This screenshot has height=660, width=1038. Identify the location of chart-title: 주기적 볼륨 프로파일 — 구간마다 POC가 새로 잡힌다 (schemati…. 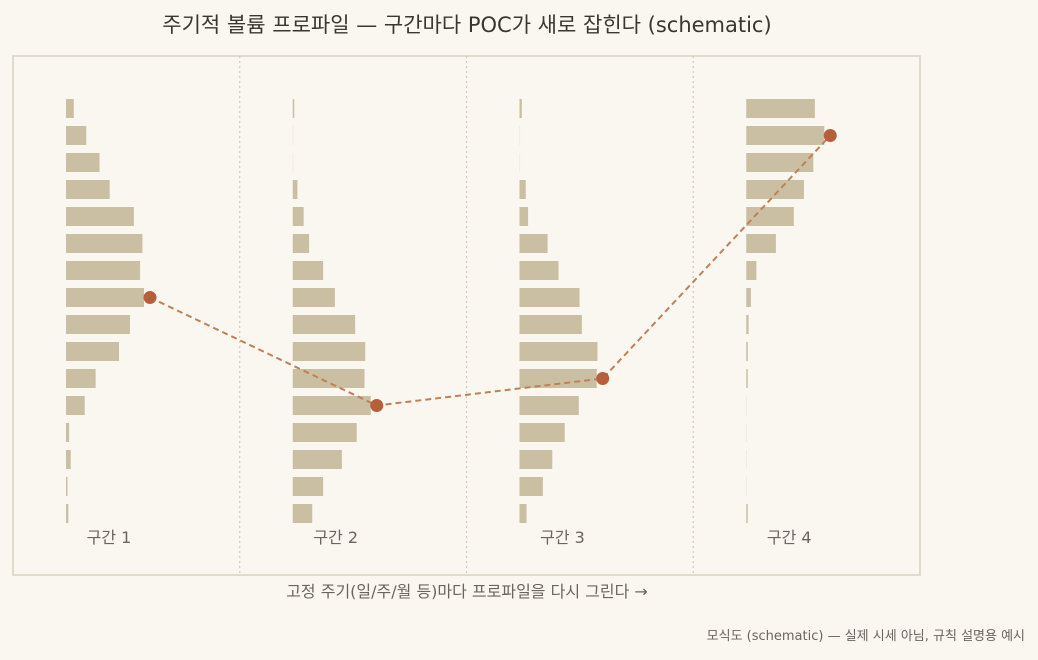
(466, 25).